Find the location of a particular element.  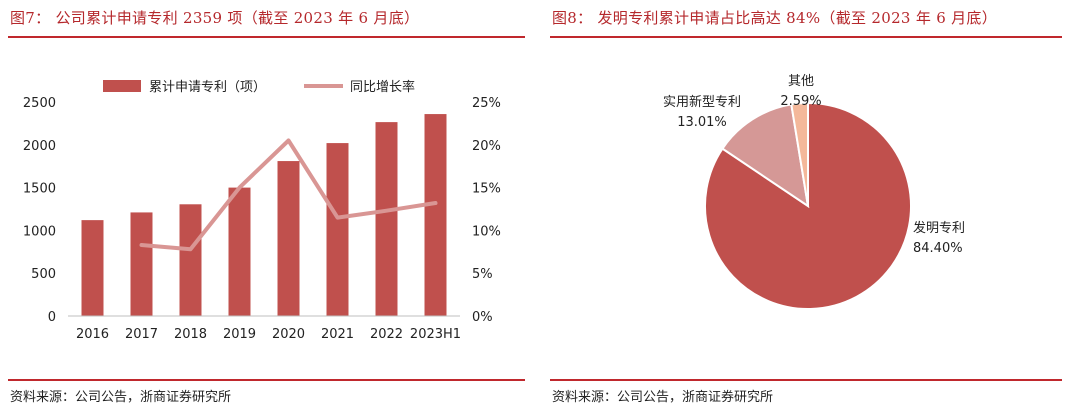

pie-label-name: 实用新型专利 is located at coordinates (702, 102).